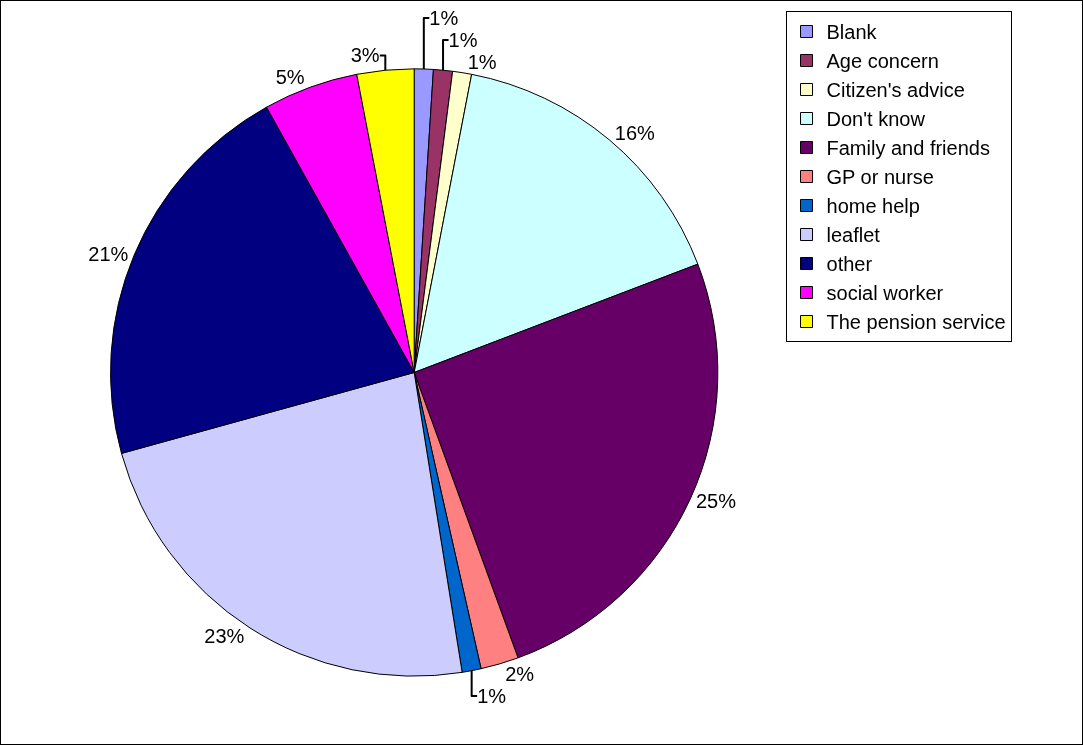 Image resolution: width=1083 pixels, height=745 pixels. What do you see at coordinates (108, 253) in the screenshot?
I see `data-label: 21%` at bounding box center [108, 253].